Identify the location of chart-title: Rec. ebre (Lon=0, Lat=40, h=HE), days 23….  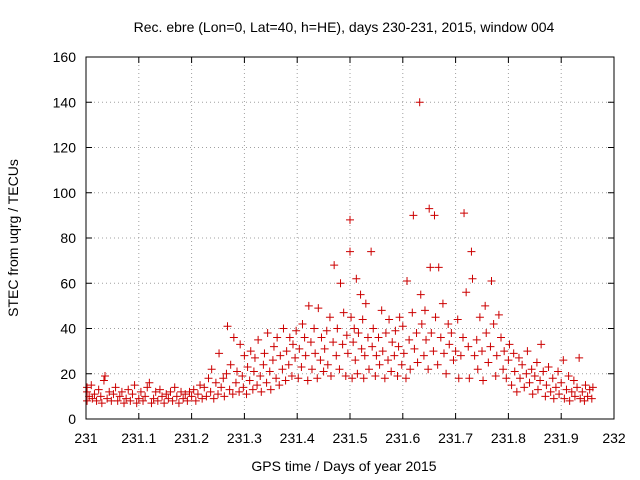
(344, 27).